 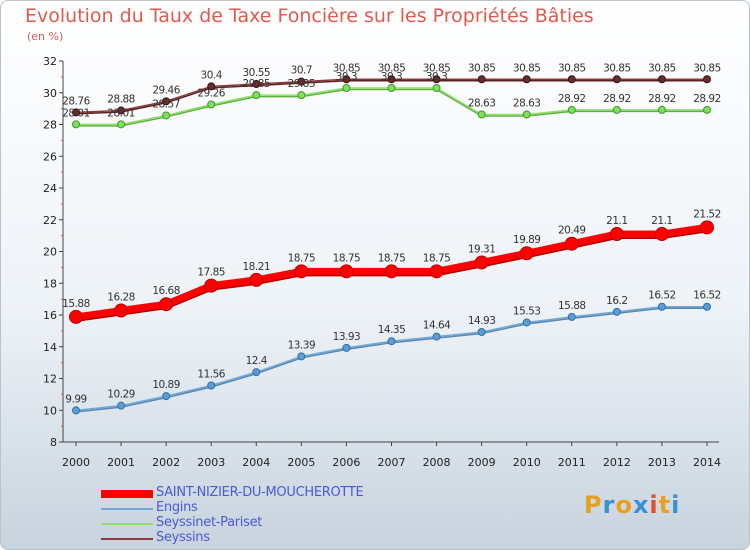 What do you see at coordinates (50, 315) in the screenshot?
I see `y-tick-label: 16` at bounding box center [50, 315].